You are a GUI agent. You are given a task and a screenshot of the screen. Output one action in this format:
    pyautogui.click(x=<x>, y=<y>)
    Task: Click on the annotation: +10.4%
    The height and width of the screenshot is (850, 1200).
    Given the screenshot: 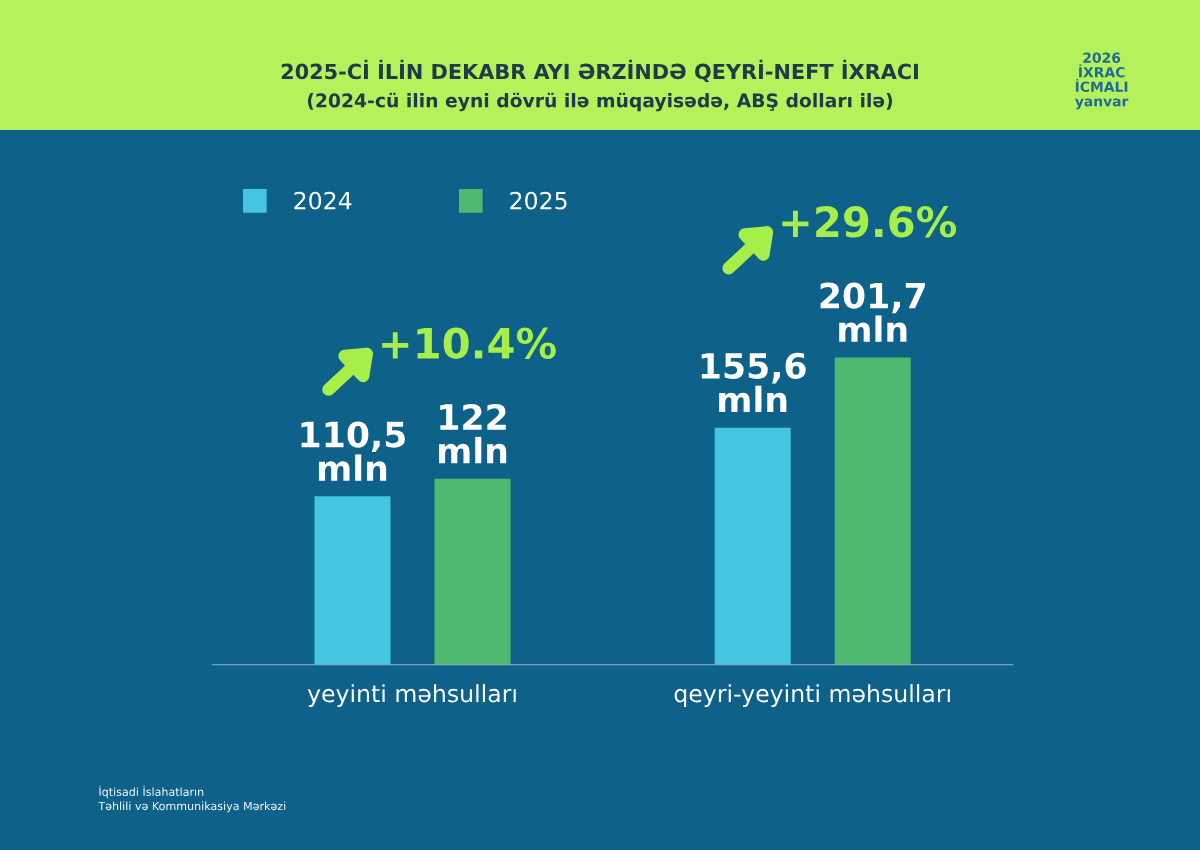 What is the action you would take?
    pyautogui.click(x=469, y=343)
    